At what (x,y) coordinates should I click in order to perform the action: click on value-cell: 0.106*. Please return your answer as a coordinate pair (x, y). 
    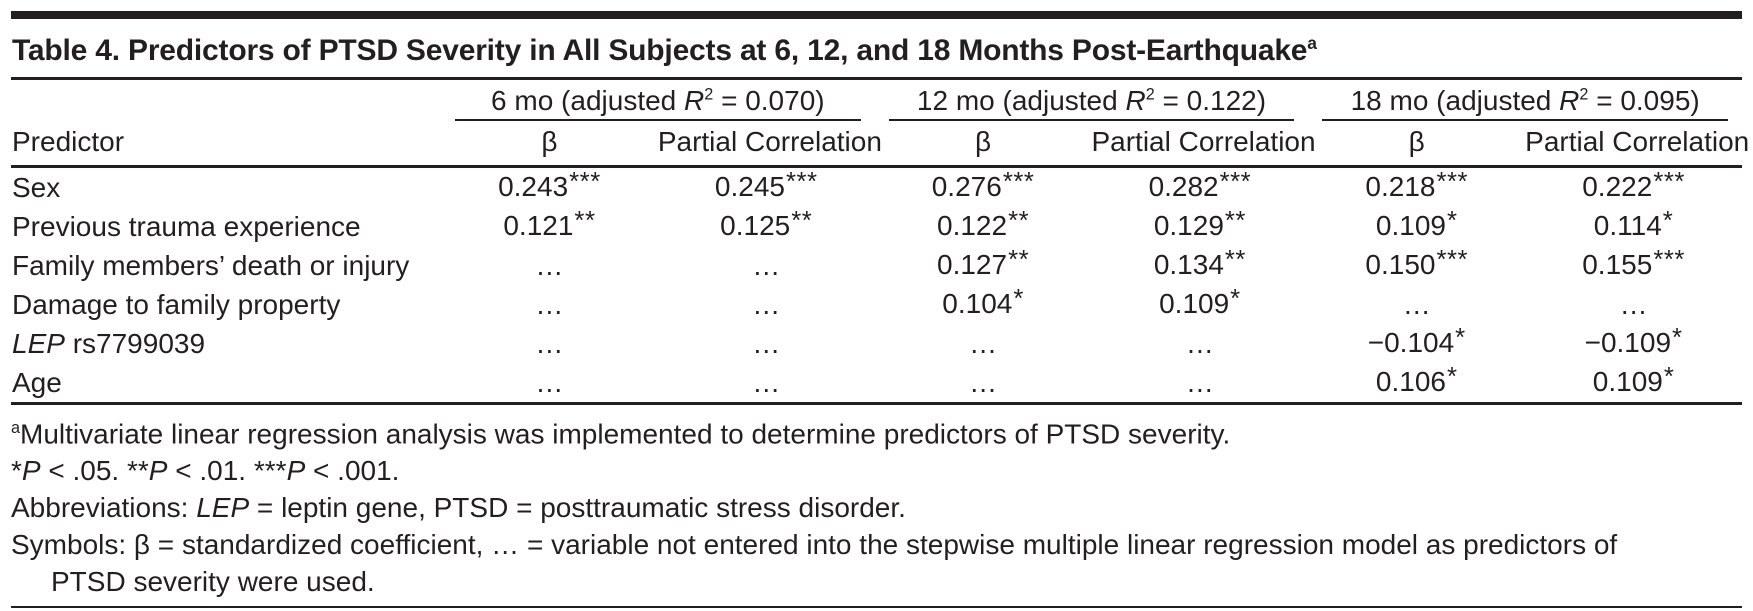
    Looking at the image, I should click on (1417, 384).